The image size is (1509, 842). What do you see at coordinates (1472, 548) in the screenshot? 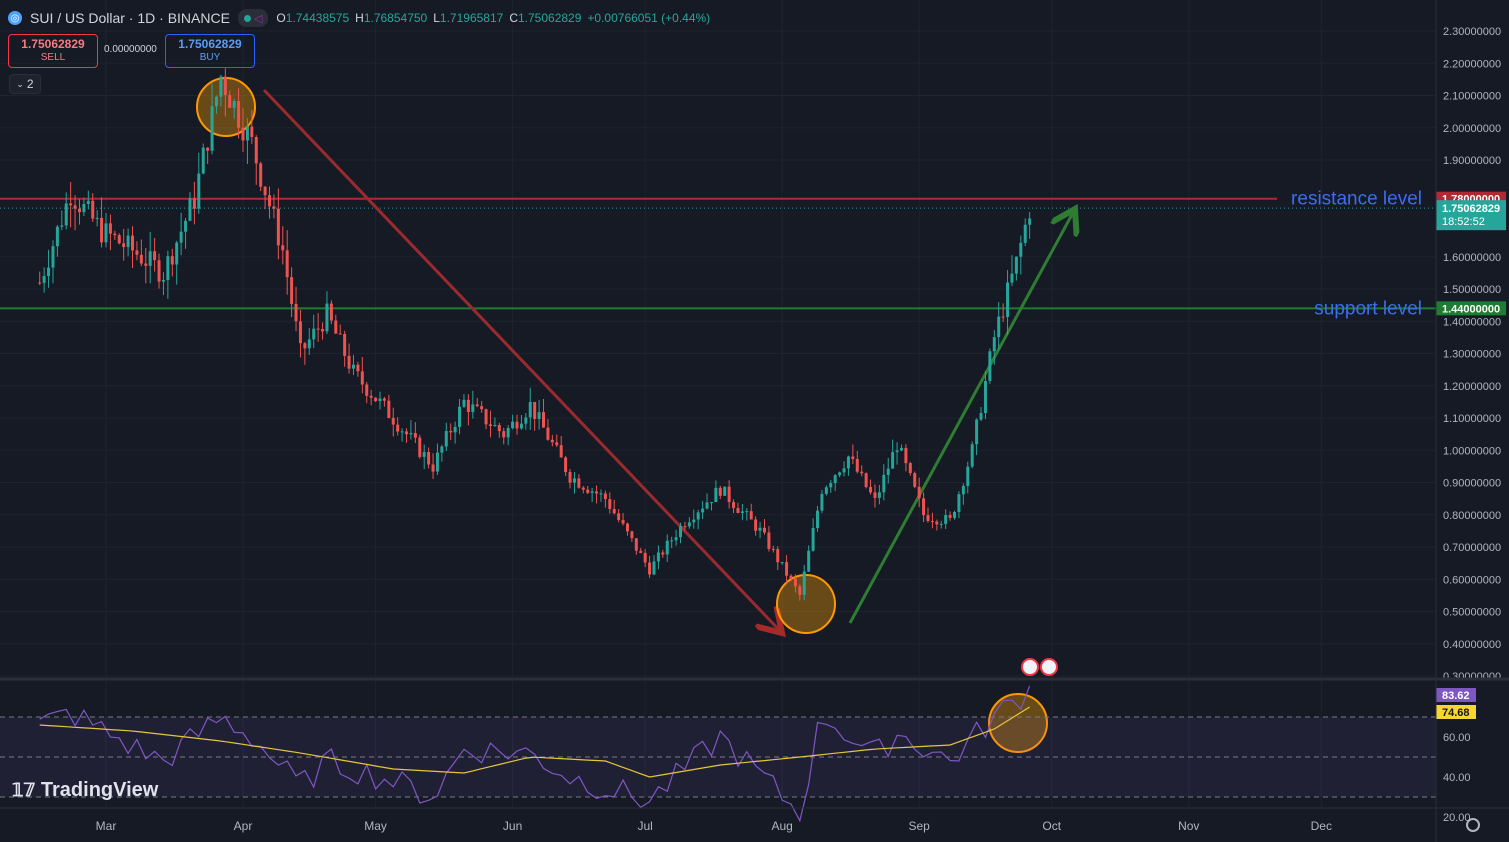
I see `price-tick-label: 0.70000000` at bounding box center [1472, 548].